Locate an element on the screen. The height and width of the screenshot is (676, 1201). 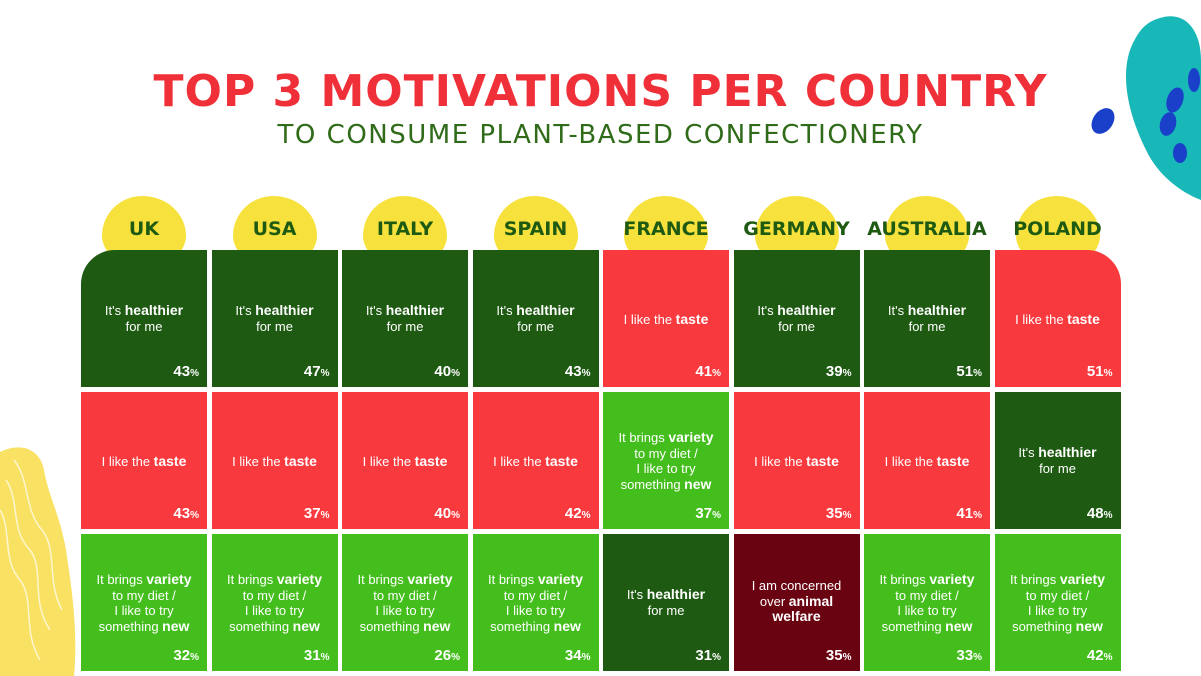
percentage-value: 47% is located at coordinates (317, 371).